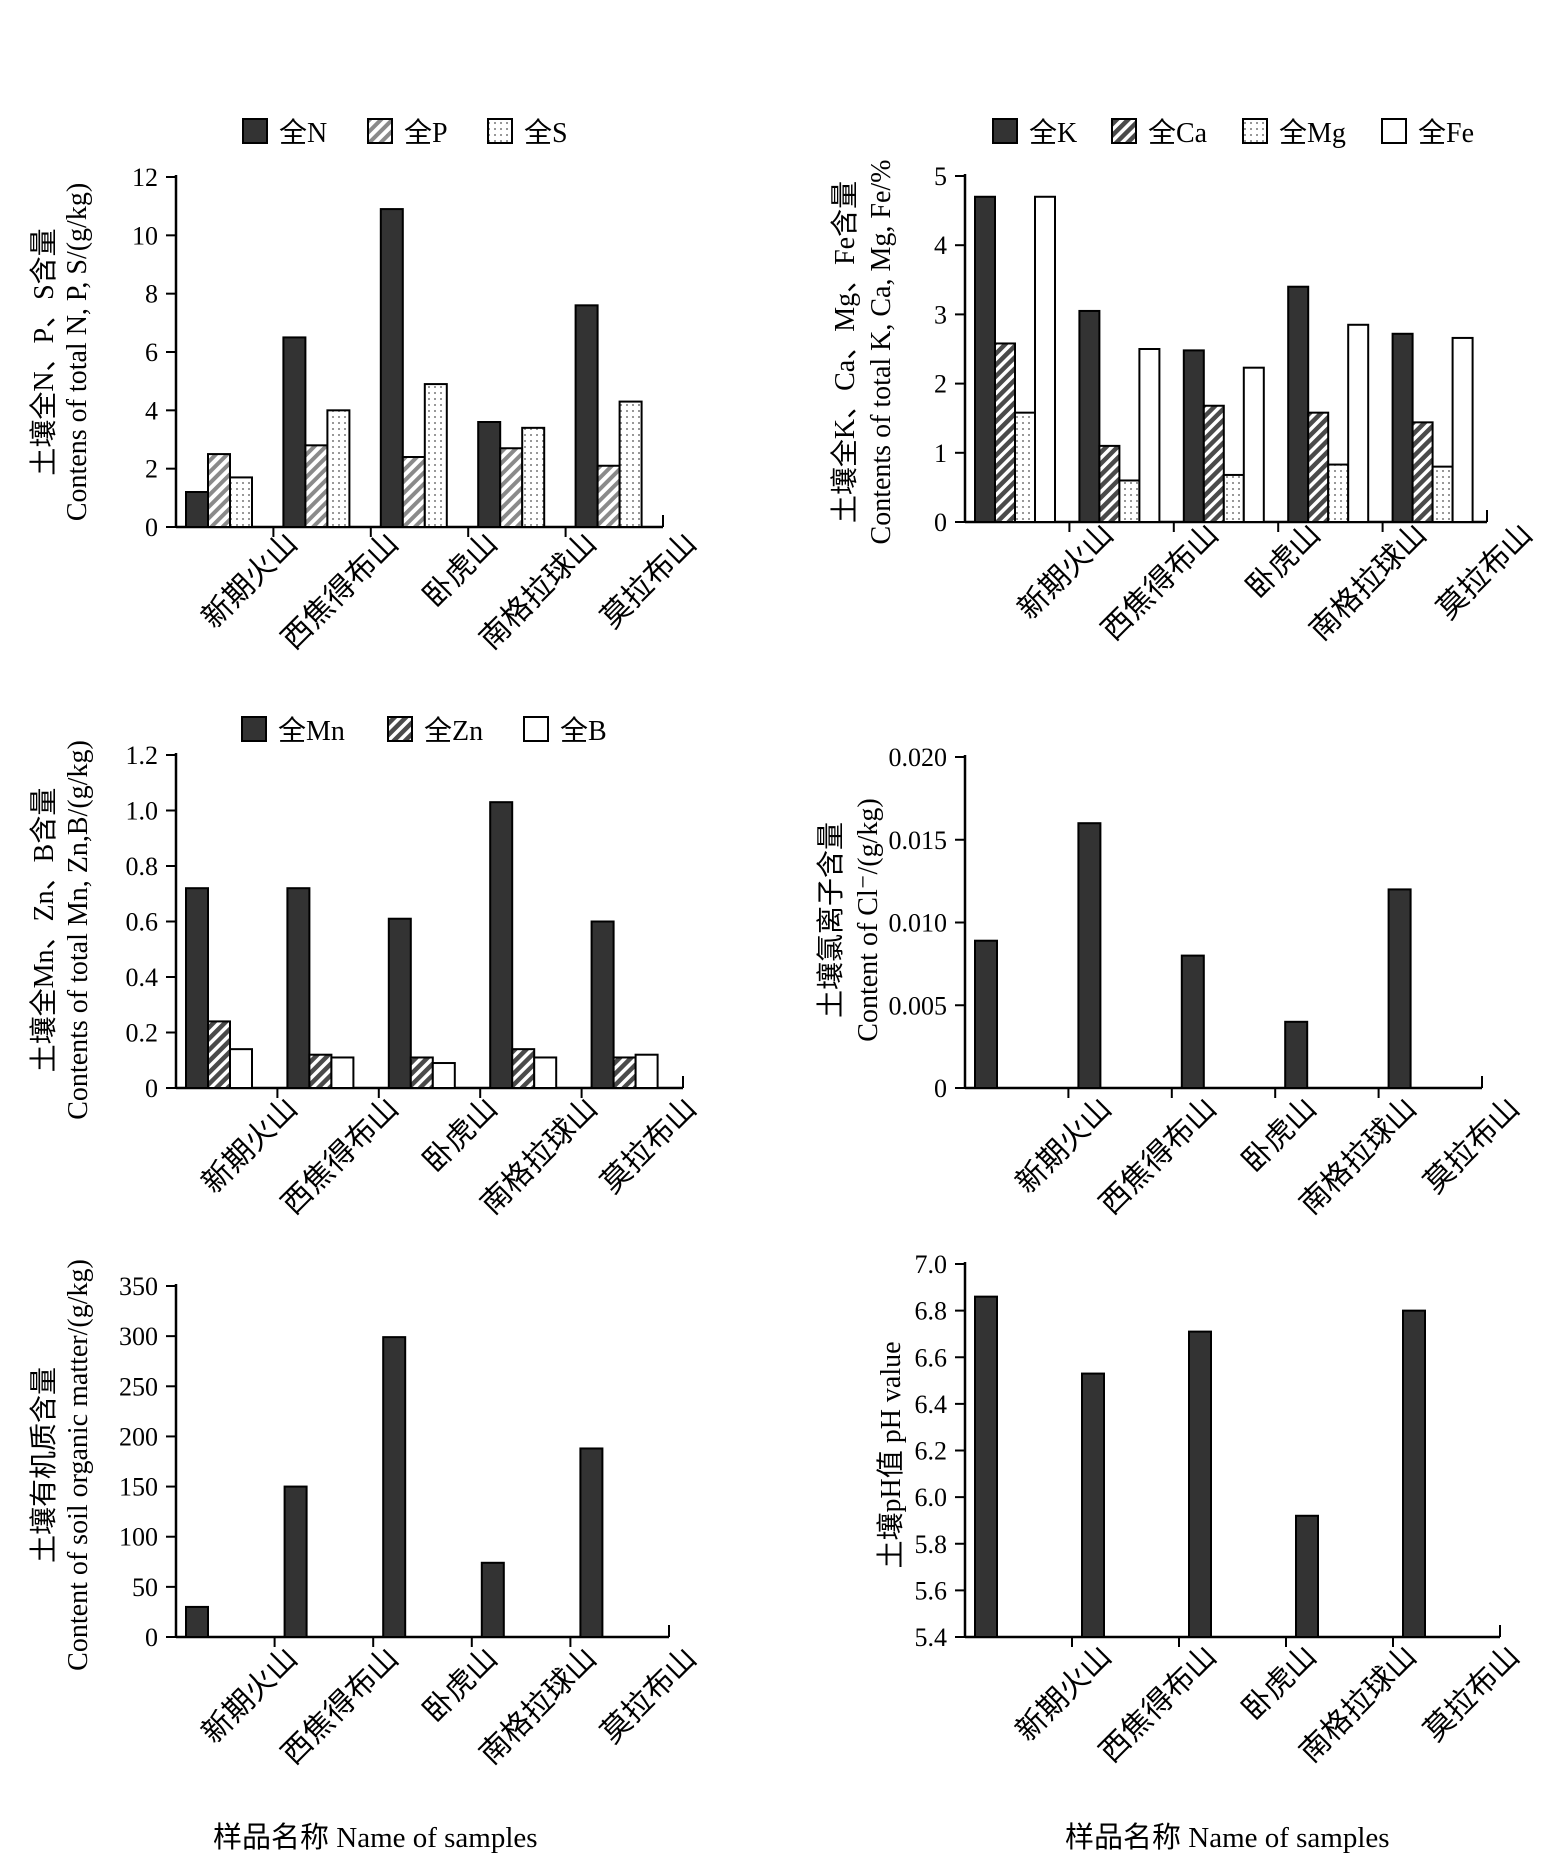 Image resolution: width=1560 pixels, height=1856 pixels. What do you see at coordinates (219, 491) in the screenshot?
I see `bar-全P-1` at bounding box center [219, 491].